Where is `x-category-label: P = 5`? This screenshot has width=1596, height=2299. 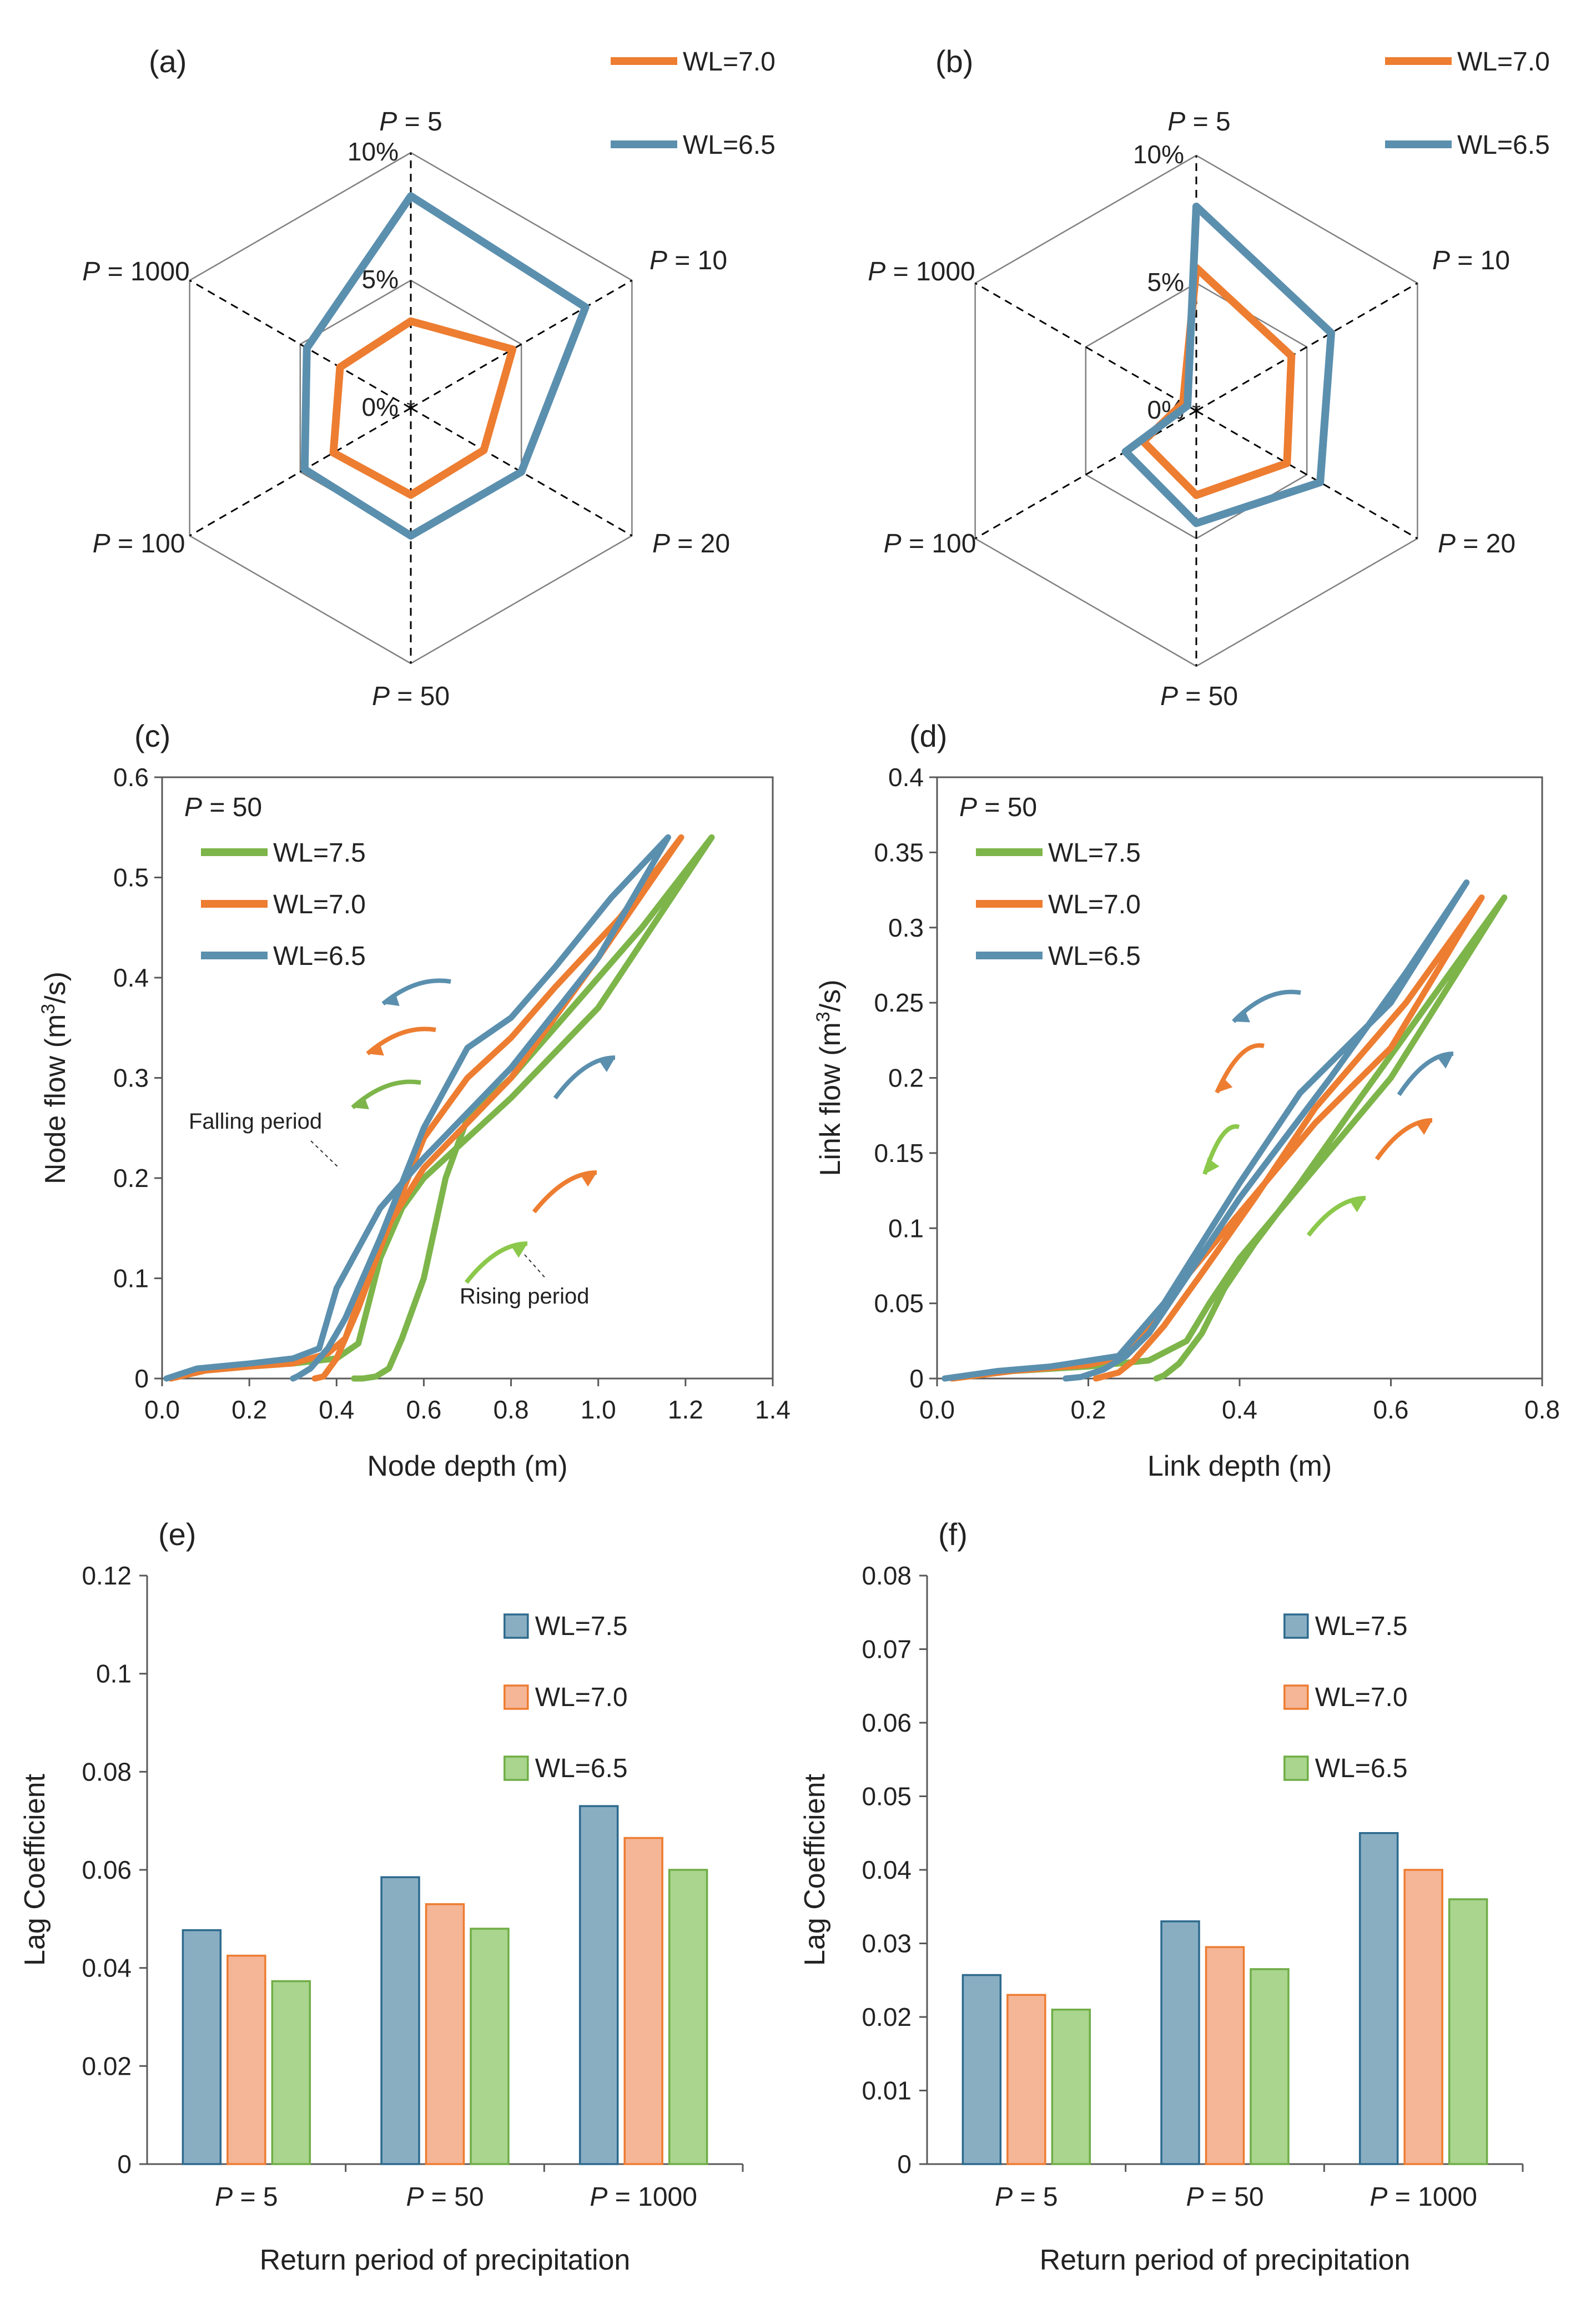 x-category-label: P = 5 is located at coordinates (1026, 2197).